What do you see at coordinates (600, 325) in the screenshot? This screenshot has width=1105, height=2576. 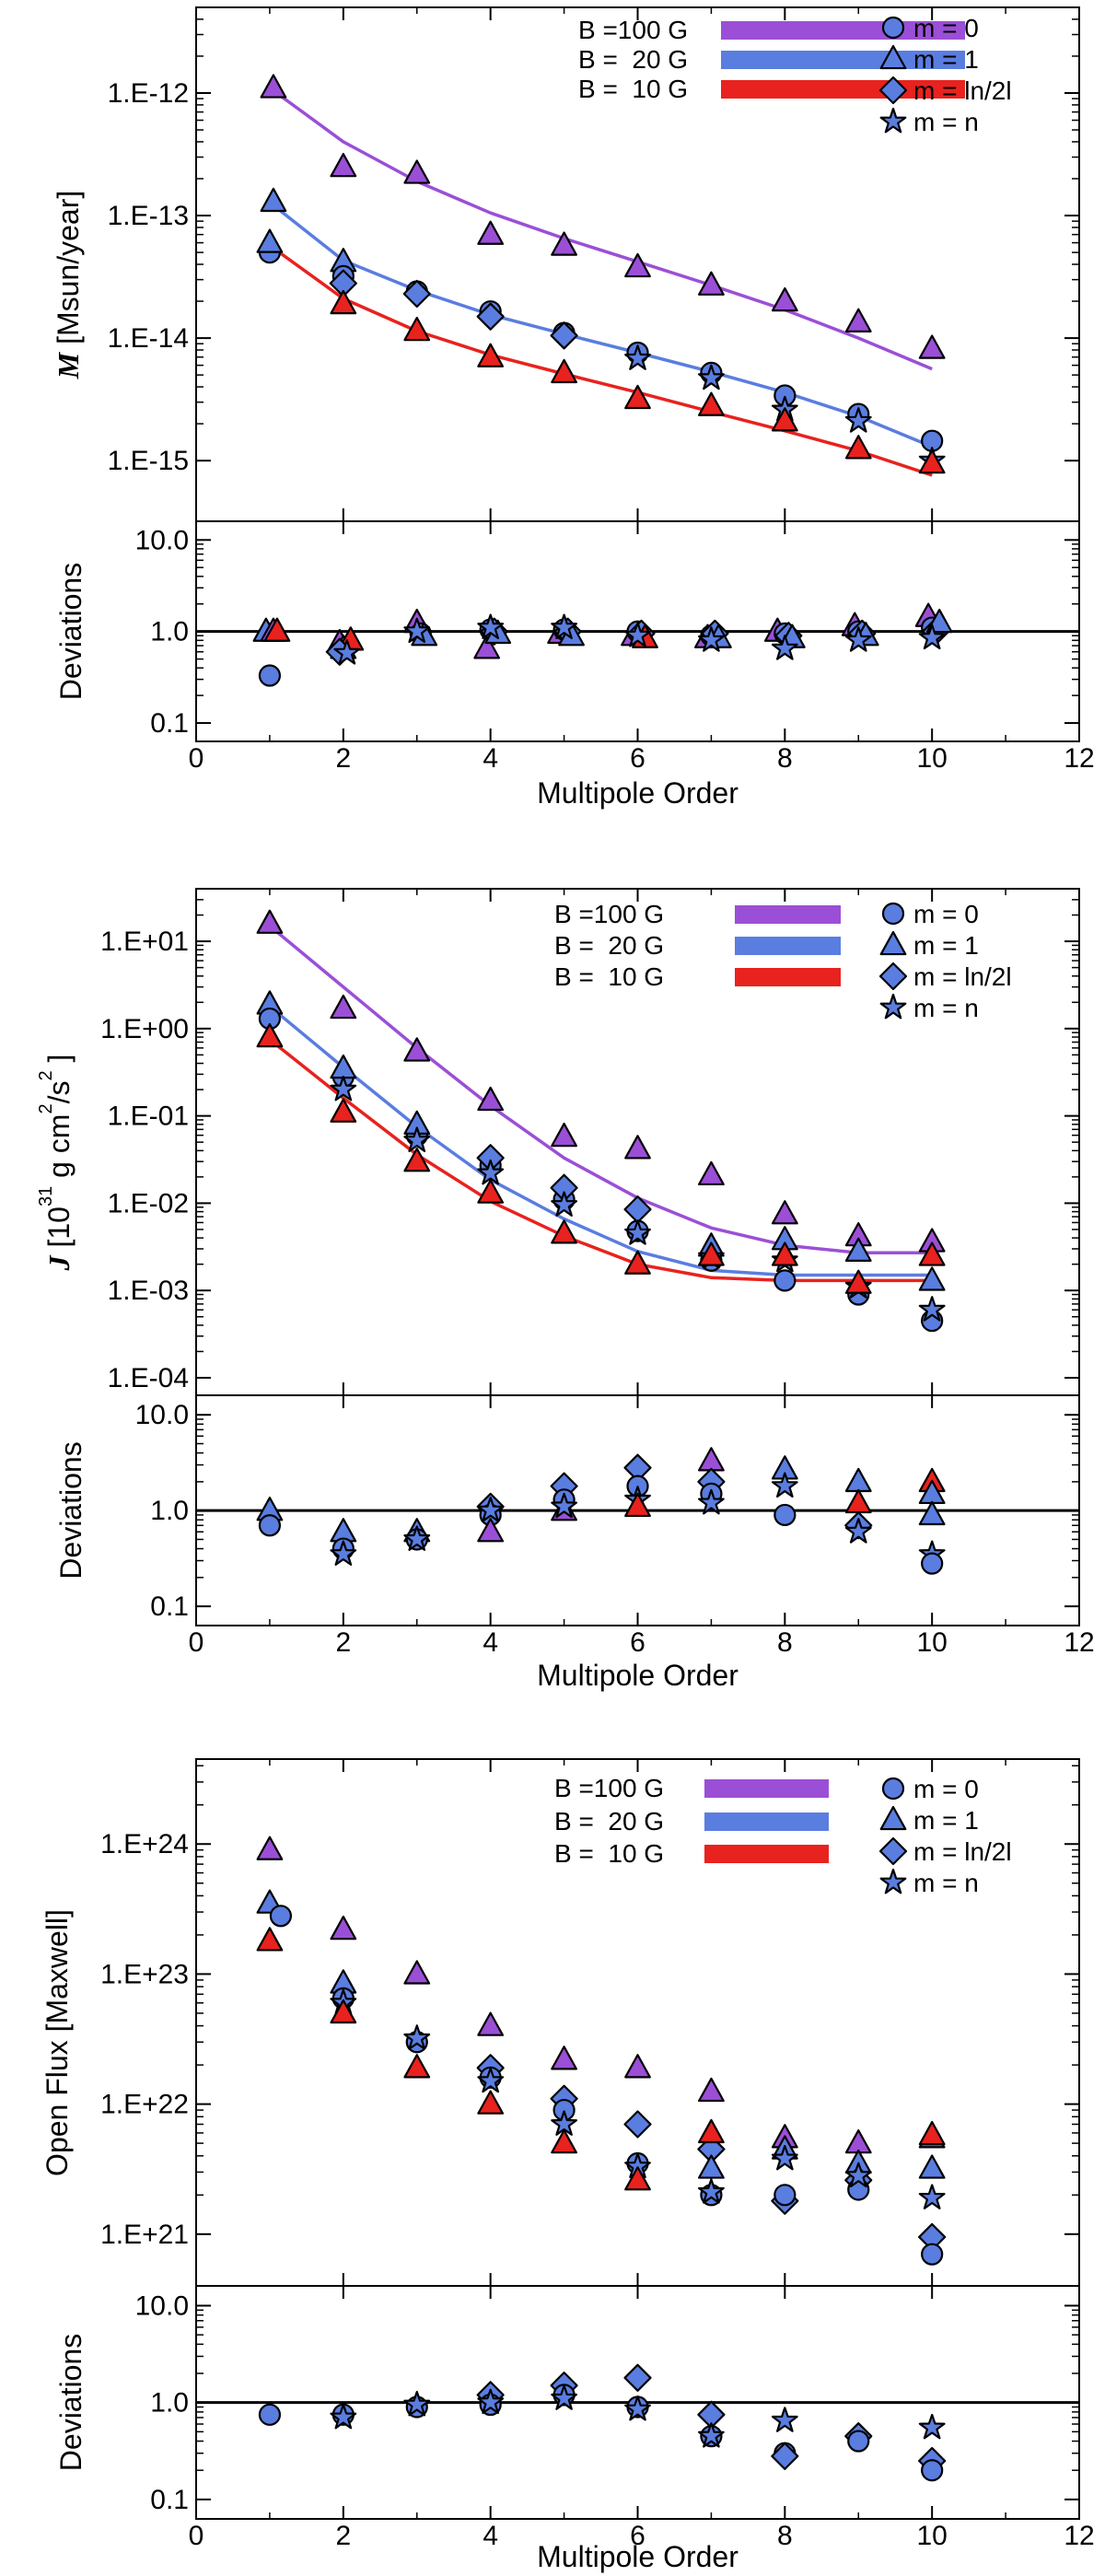 I see `fit-curve-blue` at bounding box center [600, 325].